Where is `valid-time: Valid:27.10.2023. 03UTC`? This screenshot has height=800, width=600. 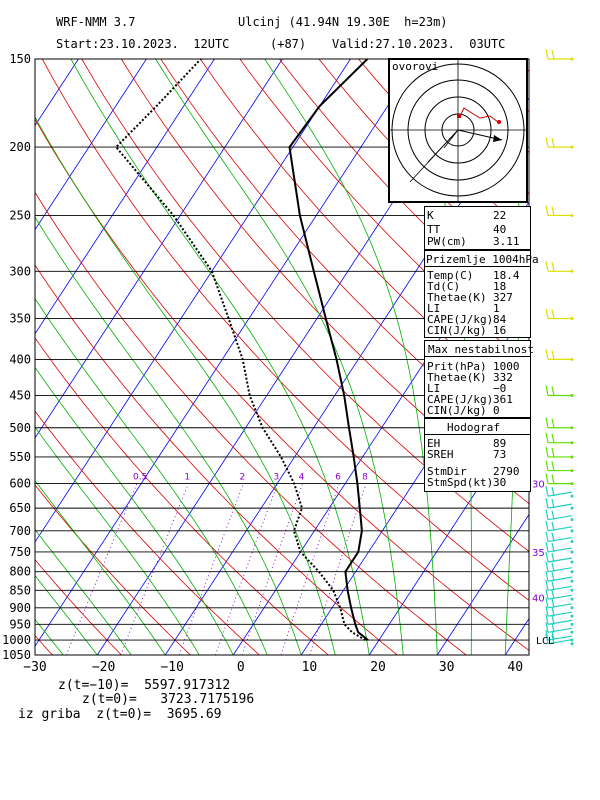
valid-time: Valid:27.10.2023. 03UTC is located at coordinates (419, 44).